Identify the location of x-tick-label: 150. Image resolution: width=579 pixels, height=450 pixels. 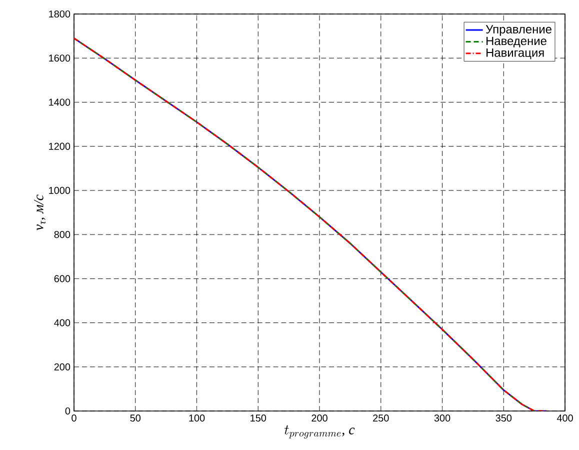
(258, 418).